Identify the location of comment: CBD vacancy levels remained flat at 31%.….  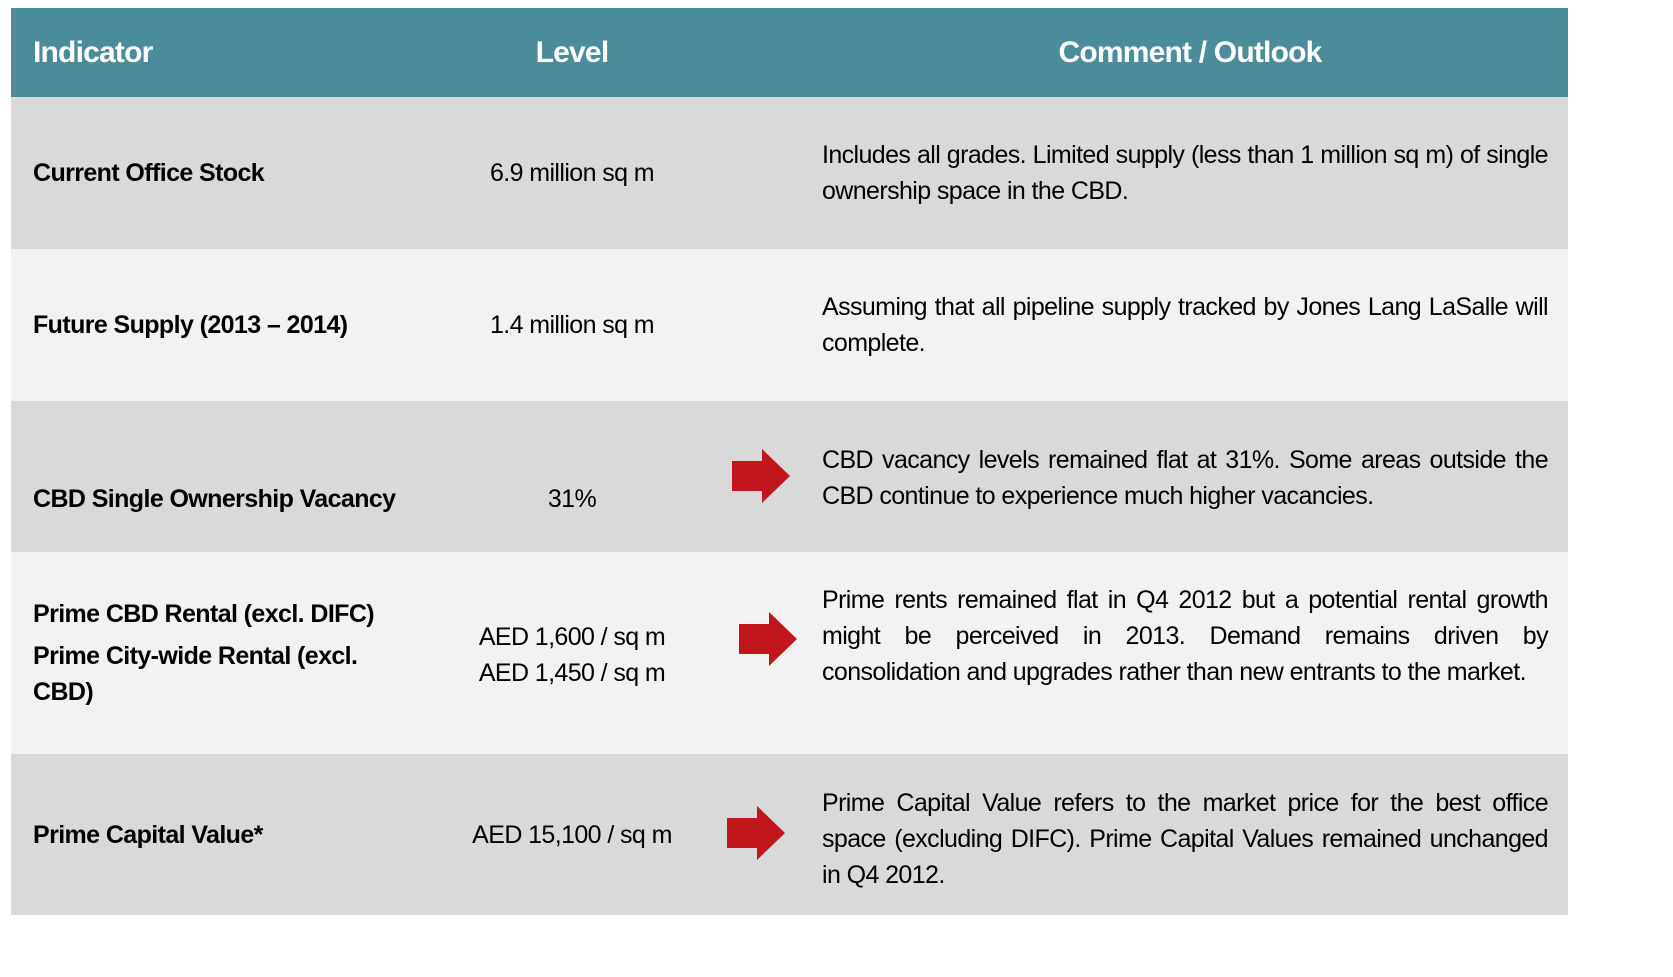
(1185, 478).